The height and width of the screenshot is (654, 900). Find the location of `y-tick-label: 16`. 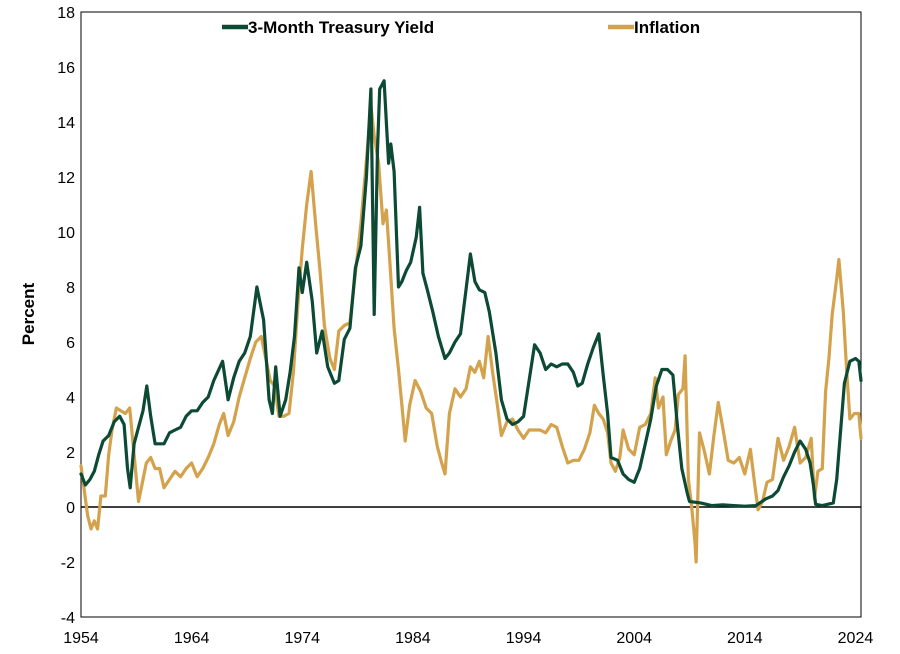

y-tick-label: 16 is located at coordinates (66, 68).